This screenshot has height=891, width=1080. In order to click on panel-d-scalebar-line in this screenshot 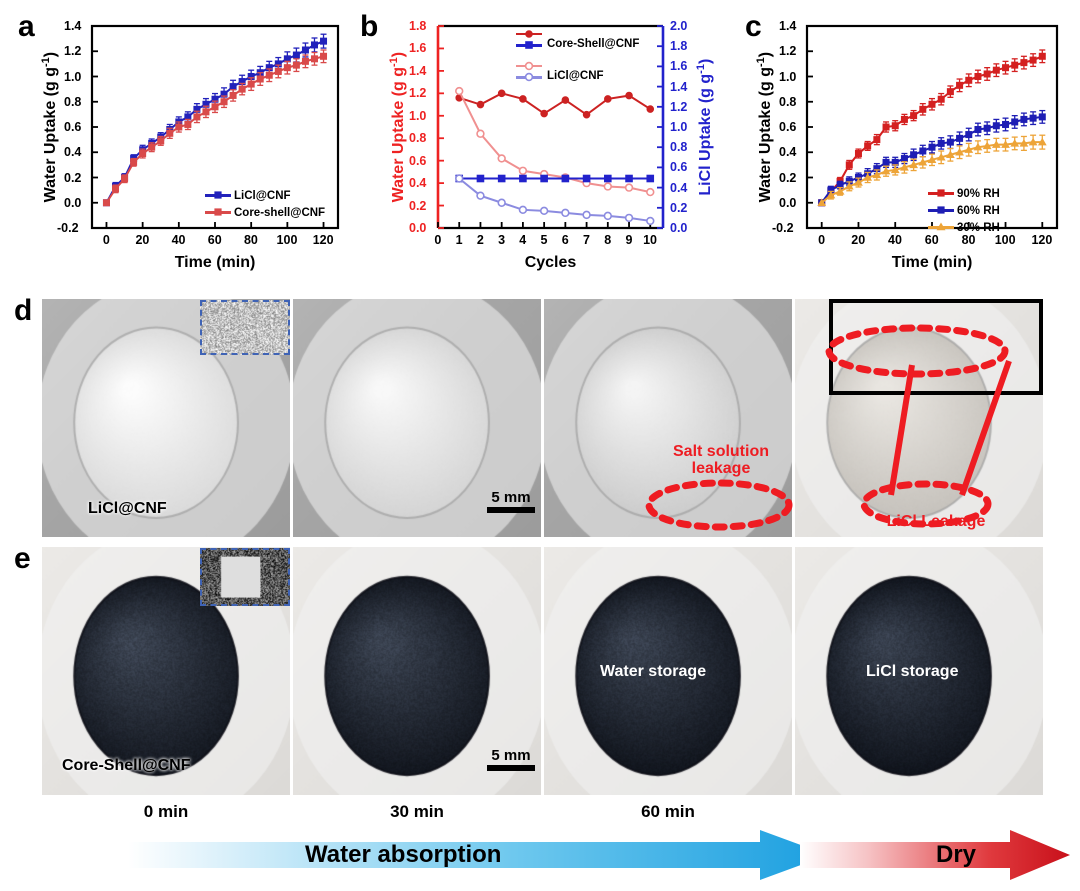, I will do `click(511, 510)`.